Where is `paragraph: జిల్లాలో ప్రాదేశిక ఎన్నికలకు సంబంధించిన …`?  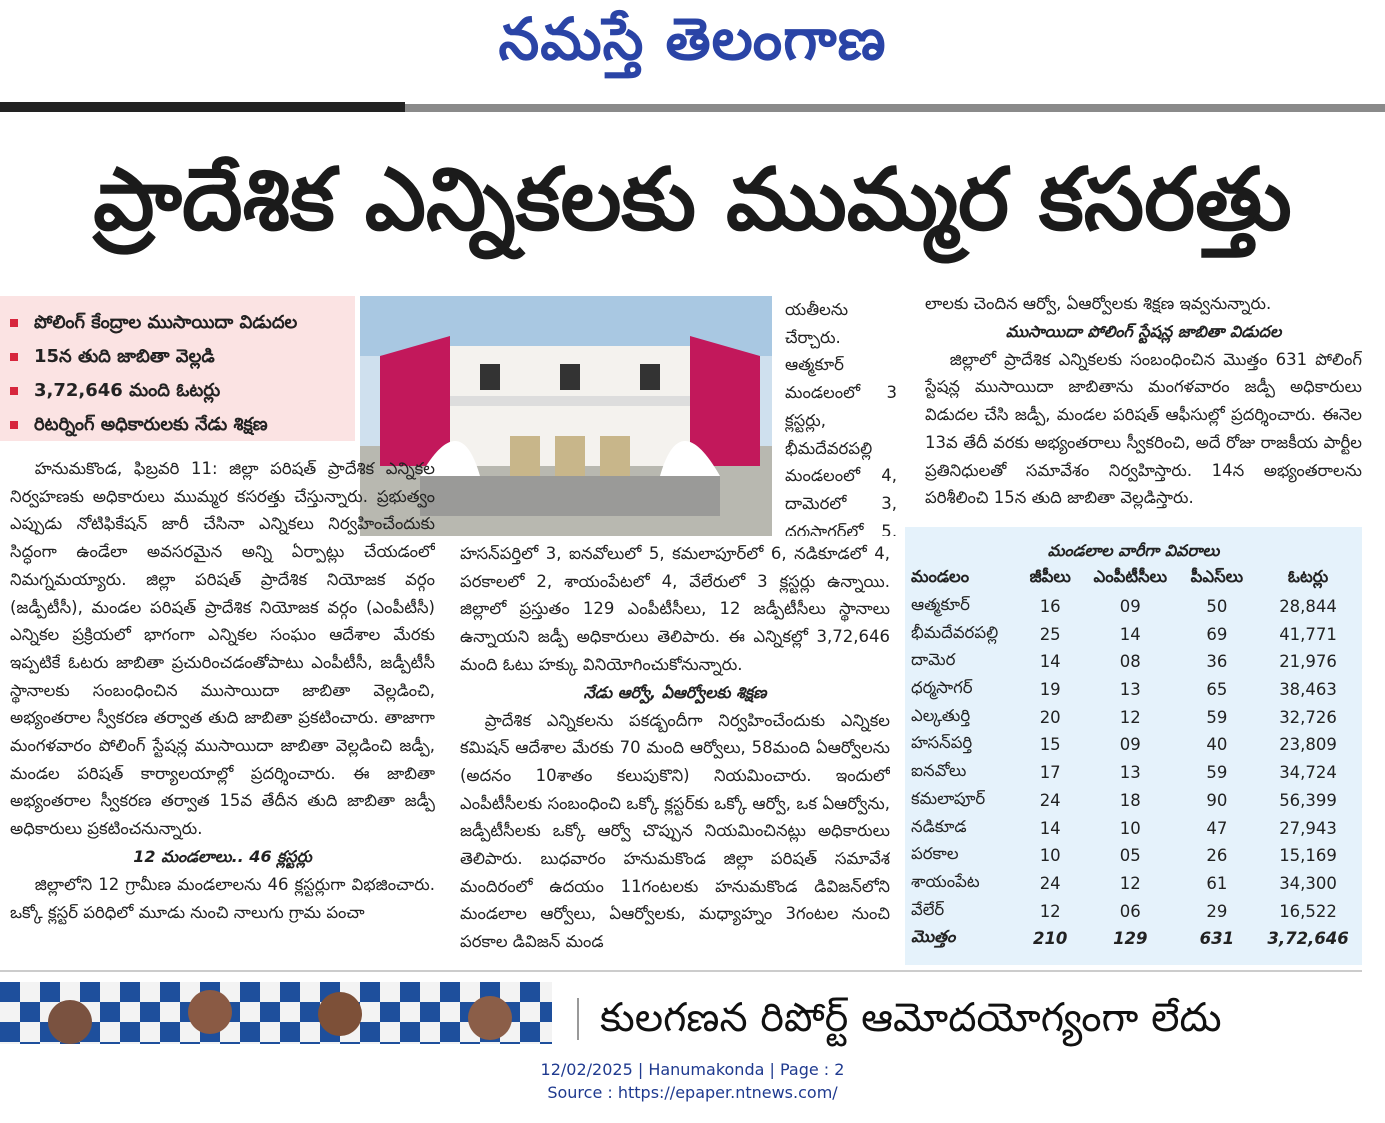 paragraph: జిల్లాలో ప్రాదేశిక ఎన్నికలకు సంబంధించిన … is located at coordinates (1143, 428).